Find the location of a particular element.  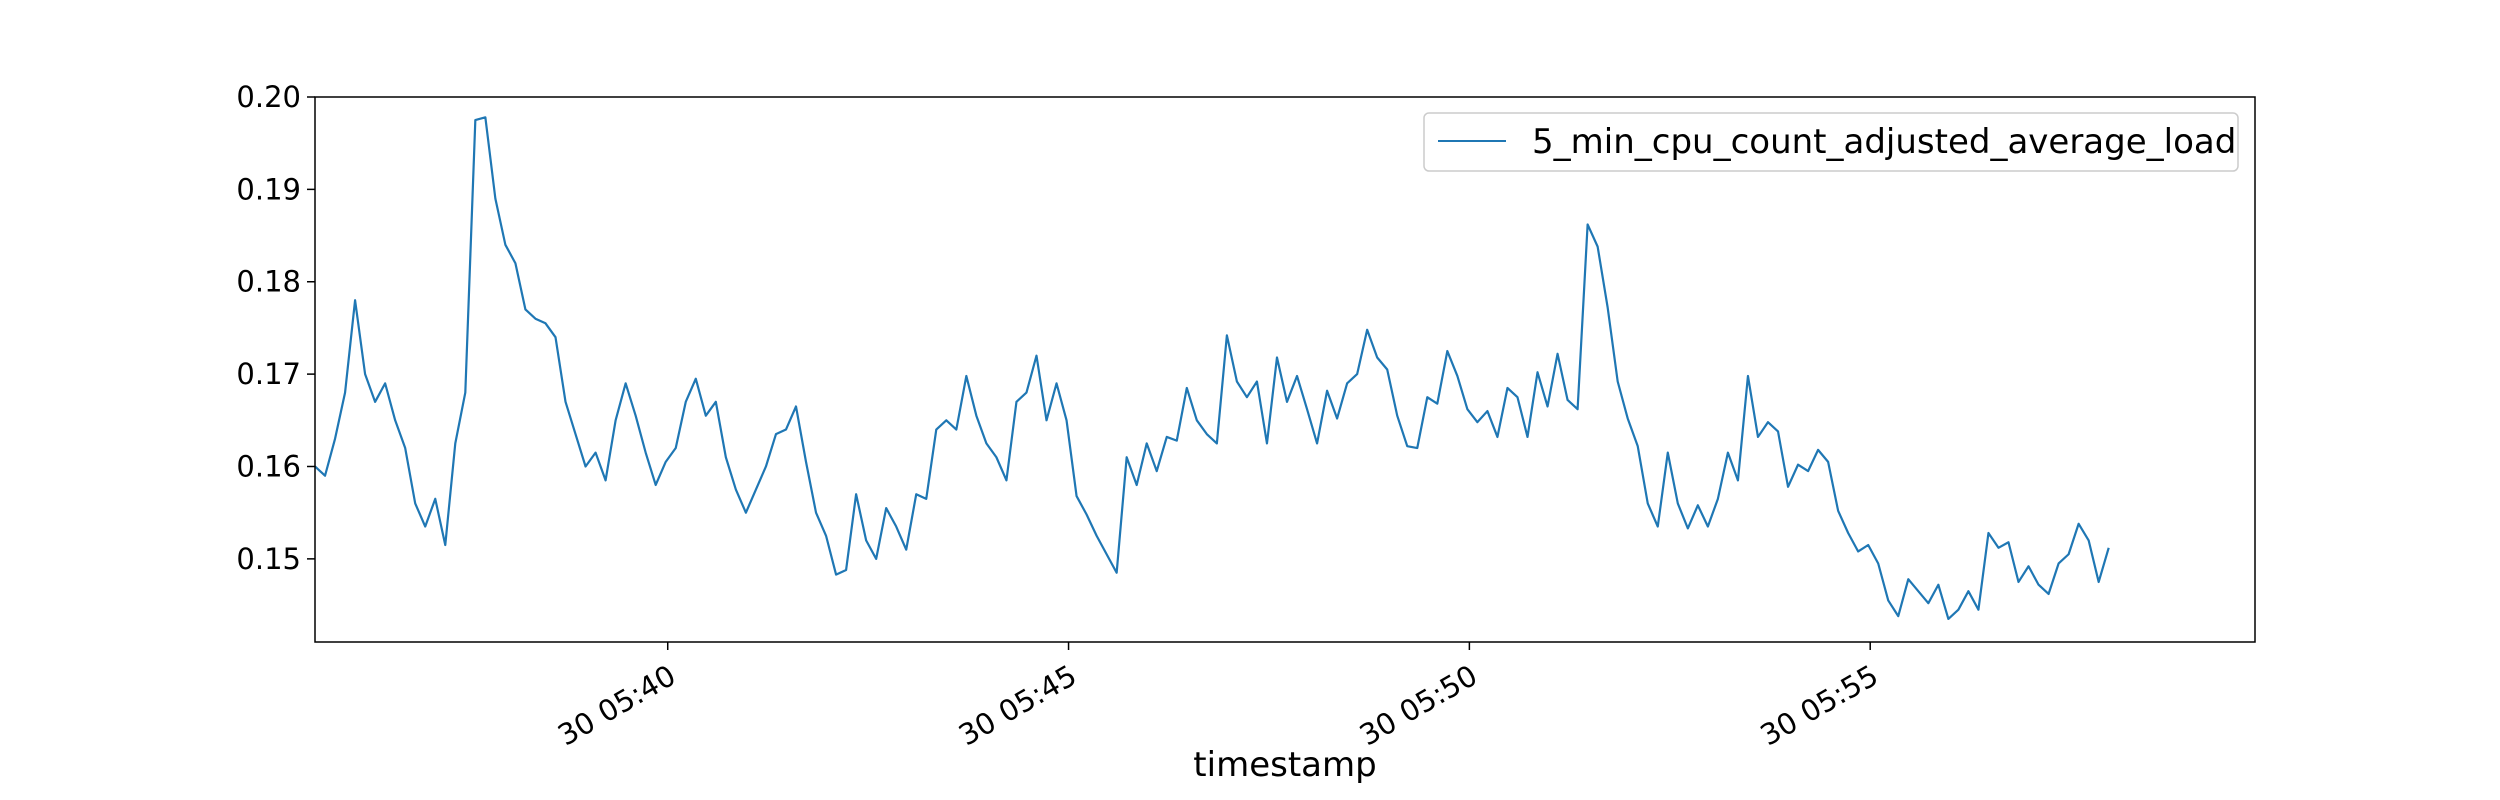

x-tick-label: 30 05:45 is located at coordinates (1017, 705).